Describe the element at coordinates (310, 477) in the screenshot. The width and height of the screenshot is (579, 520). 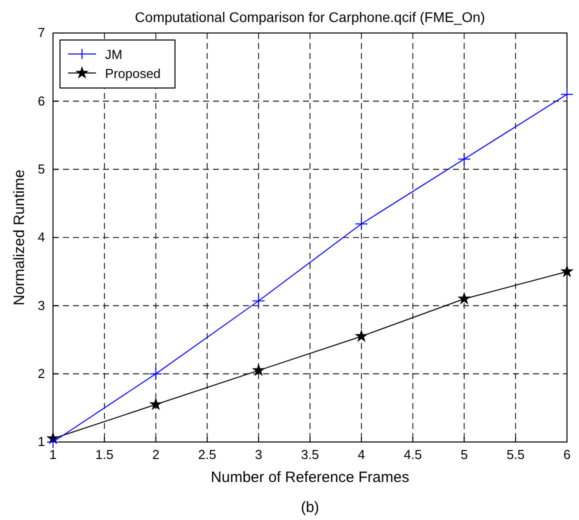
I see `x-axis-title: Number of Reference Frames` at that location.